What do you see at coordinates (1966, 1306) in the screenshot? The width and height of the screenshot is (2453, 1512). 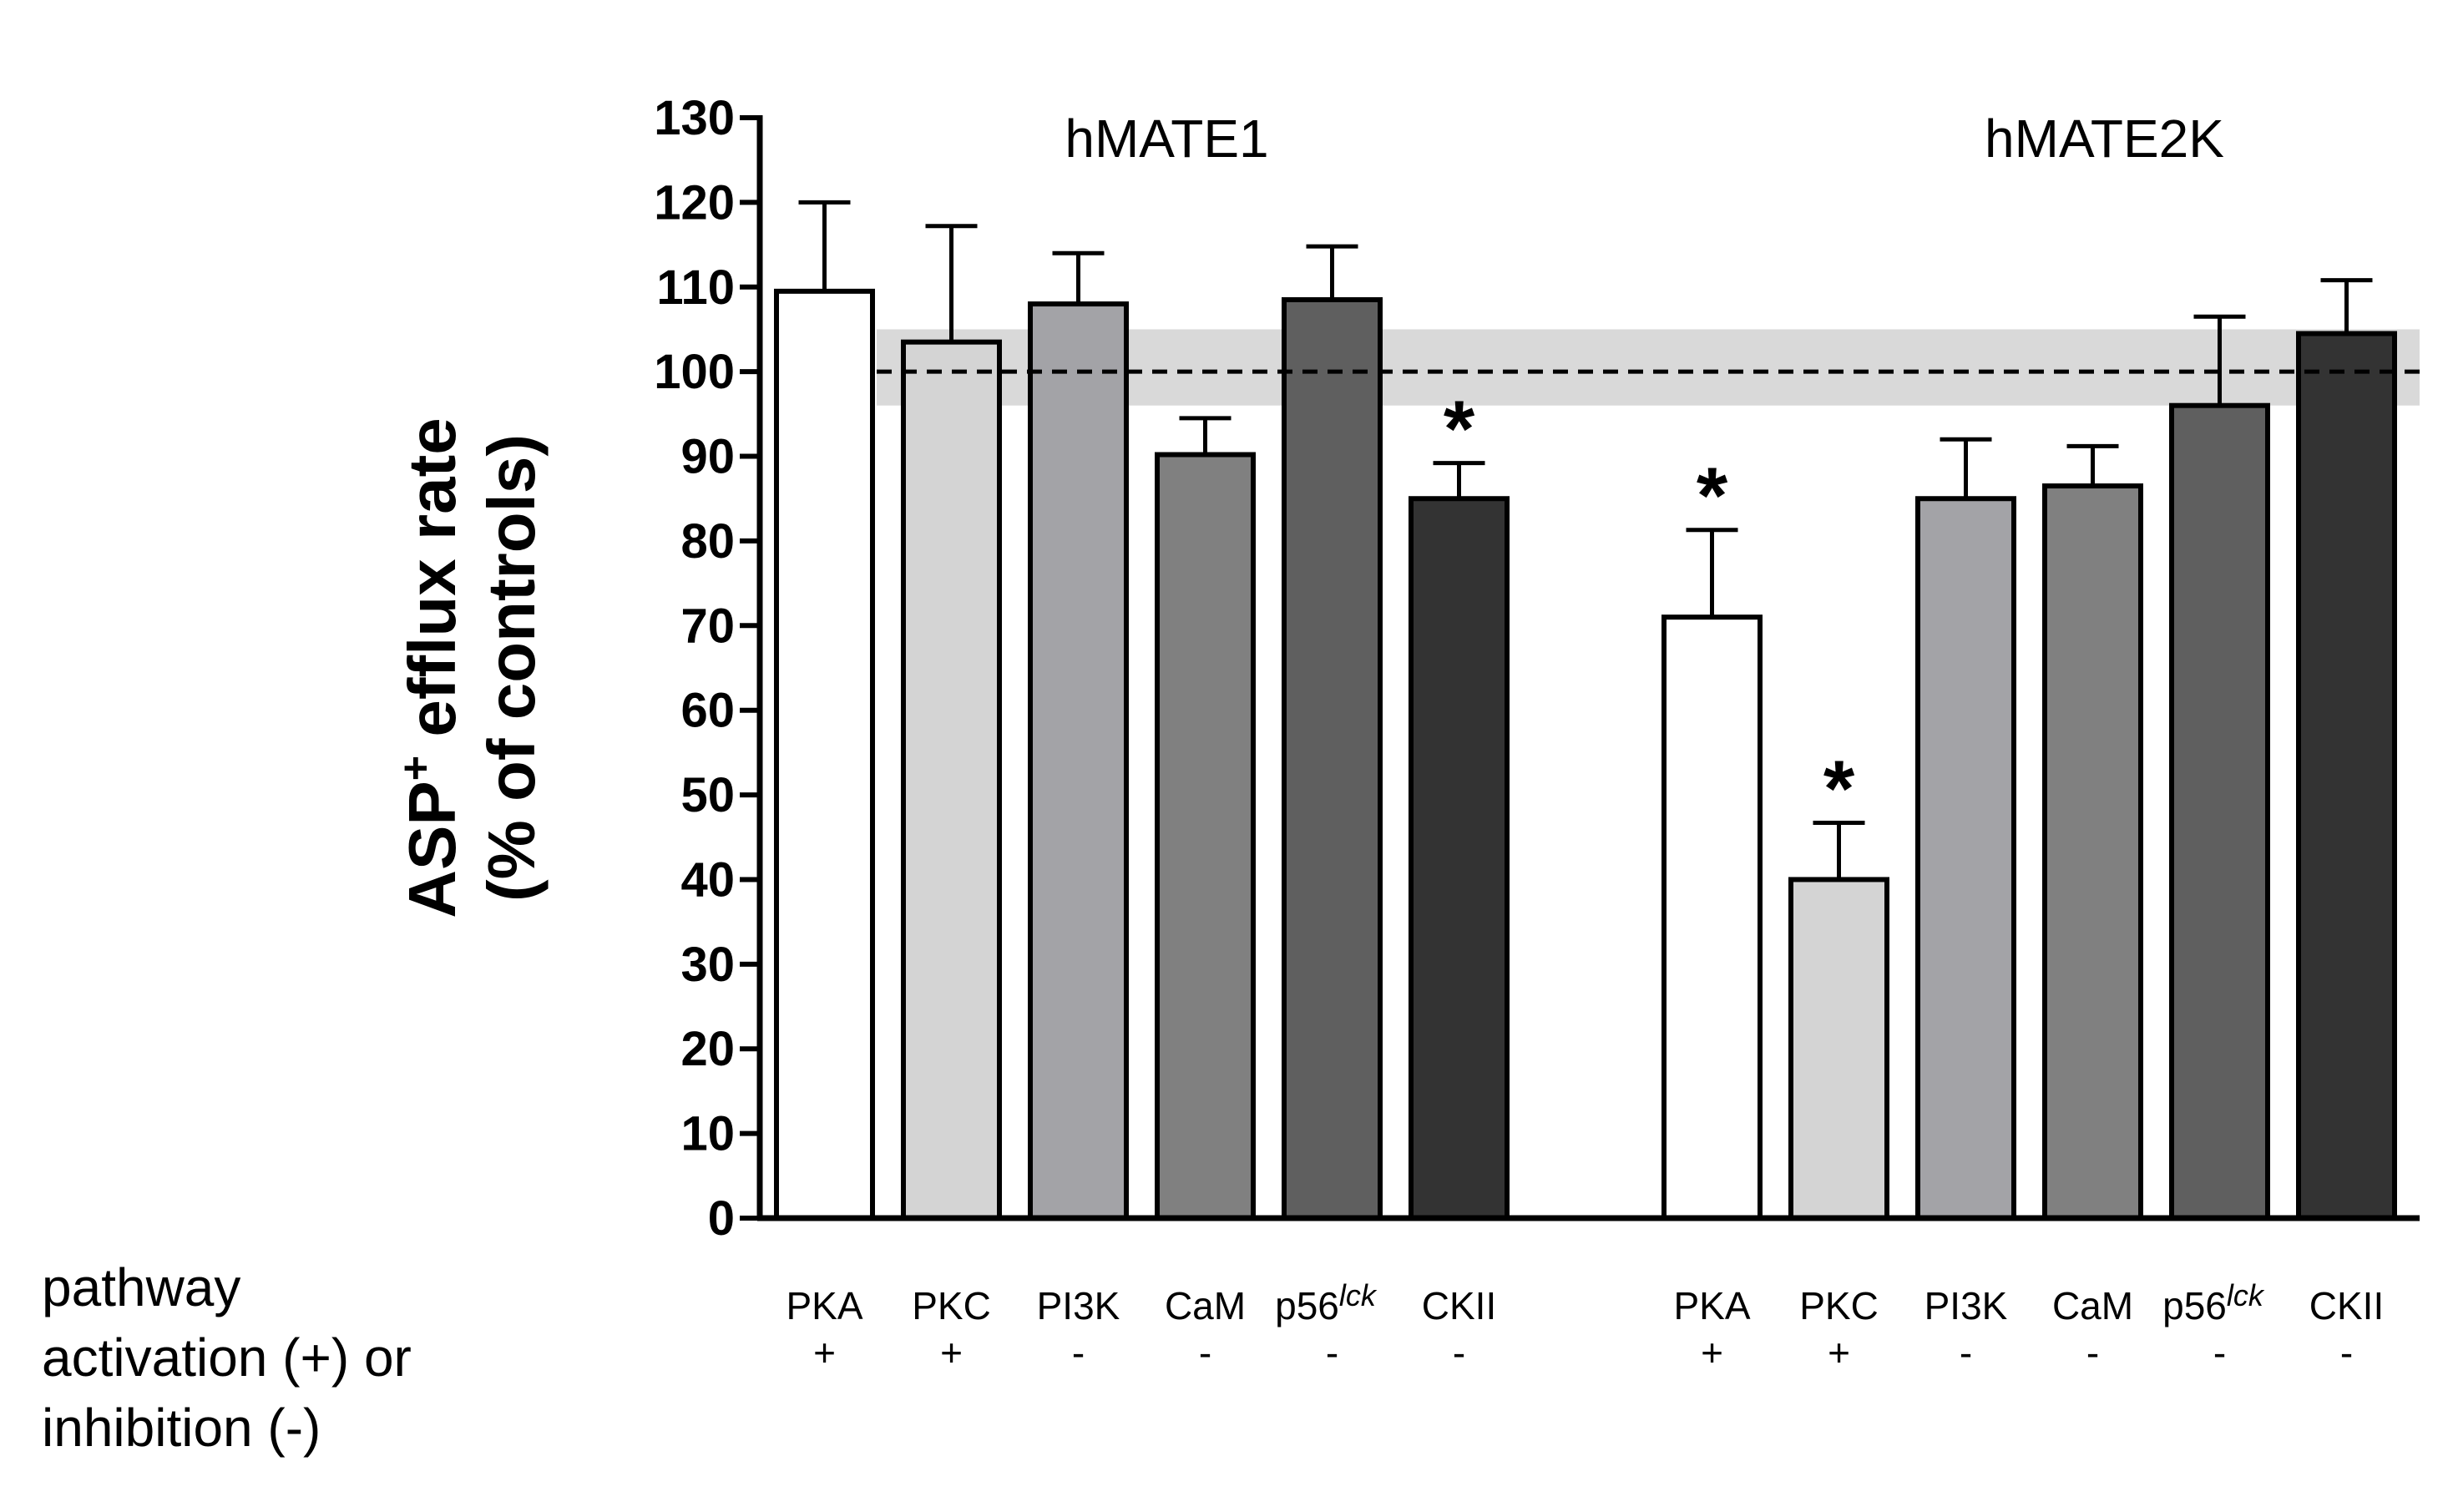 I see `x-tick-label-hMATE2K-PI3K: PI3K` at bounding box center [1966, 1306].